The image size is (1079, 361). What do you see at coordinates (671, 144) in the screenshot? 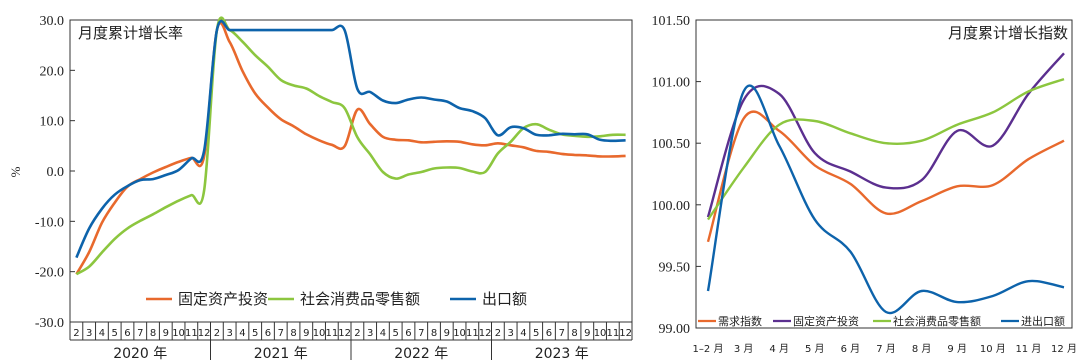
I see `right-y-tick-label: 100.50` at bounding box center [671, 144].